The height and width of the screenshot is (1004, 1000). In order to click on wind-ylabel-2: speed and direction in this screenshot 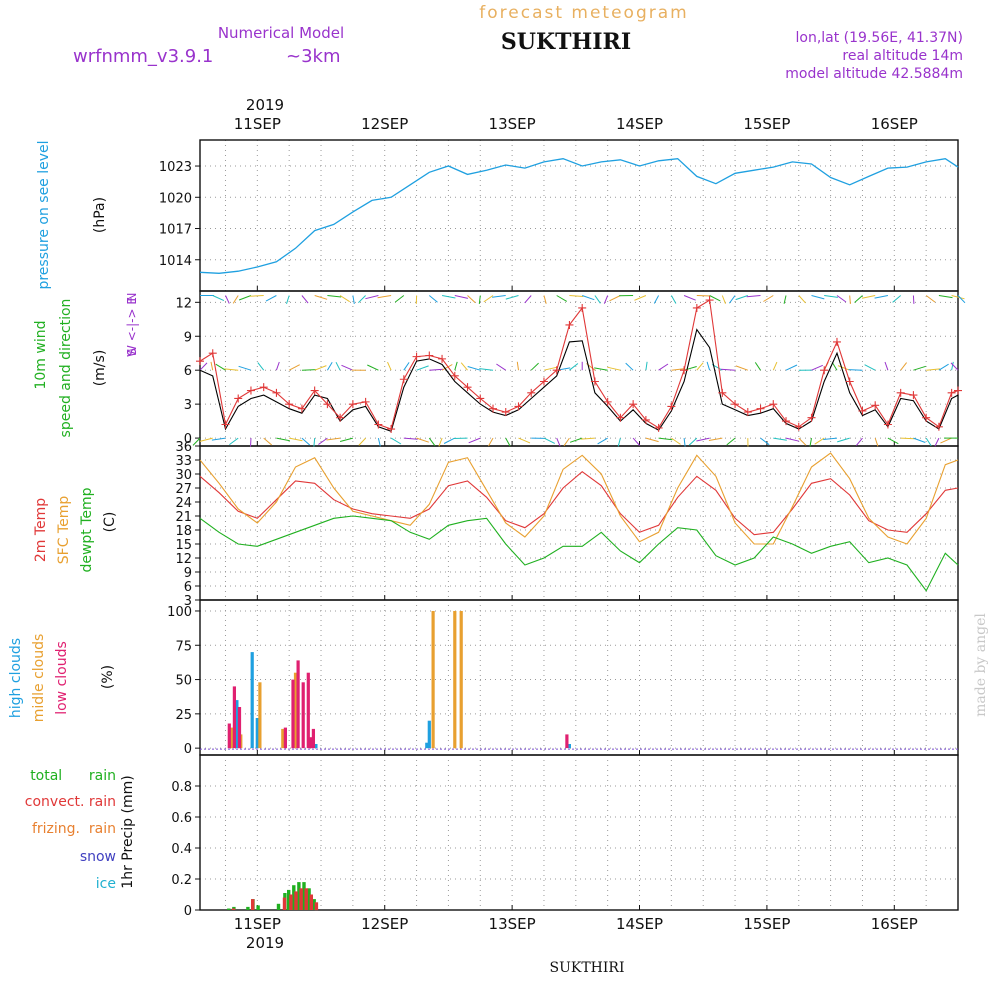, I will do `click(66, 368)`.